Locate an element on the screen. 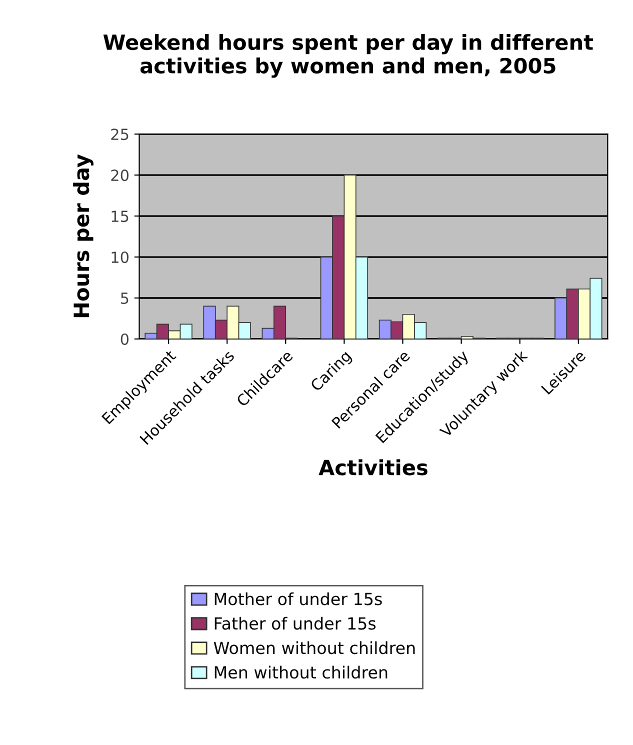 The width and height of the screenshot is (633, 745). y-tick-label: 25 is located at coordinates (119, 134).